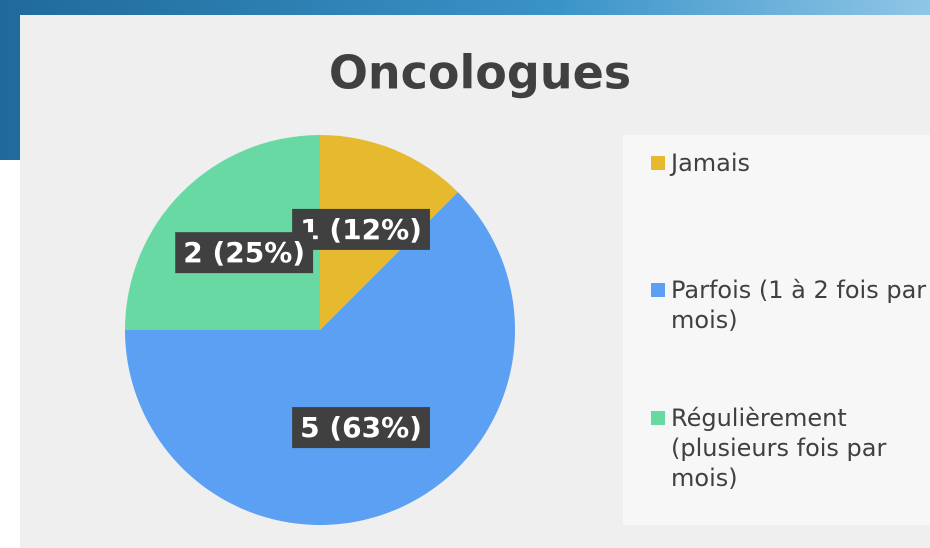  I want to click on legend-item: Régulièrement (plusieurs fois par mois), so click(790, 448).